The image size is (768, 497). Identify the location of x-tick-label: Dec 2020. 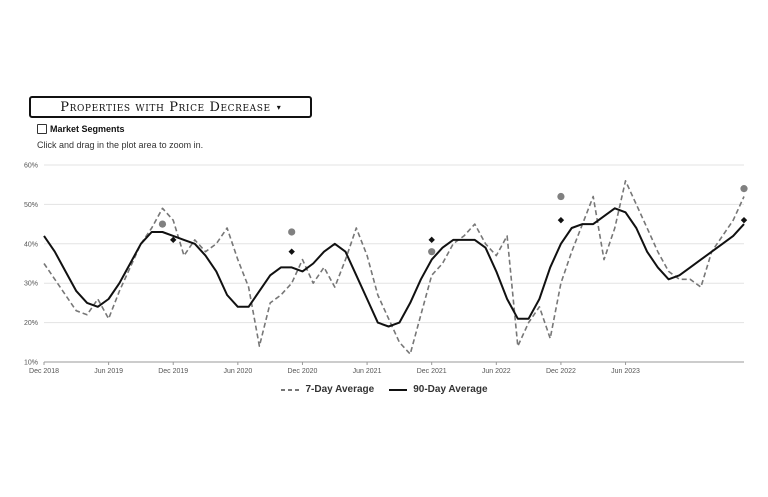
(302, 371).